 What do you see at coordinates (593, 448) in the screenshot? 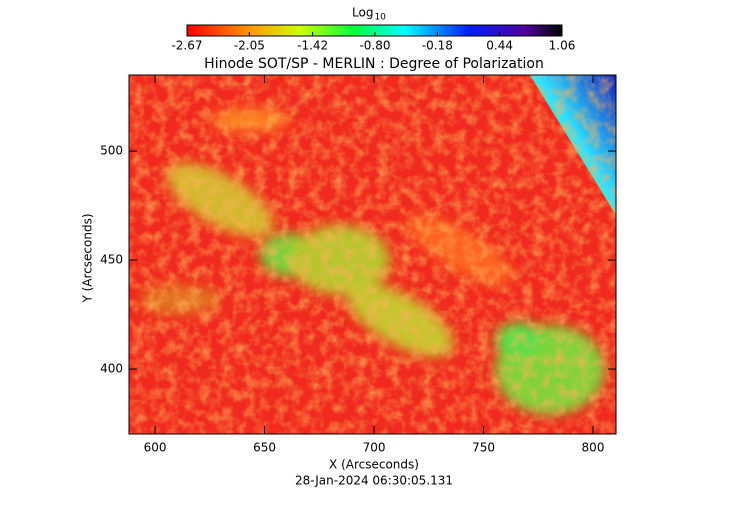
I see `x-tick-label: 800` at bounding box center [593, 448].